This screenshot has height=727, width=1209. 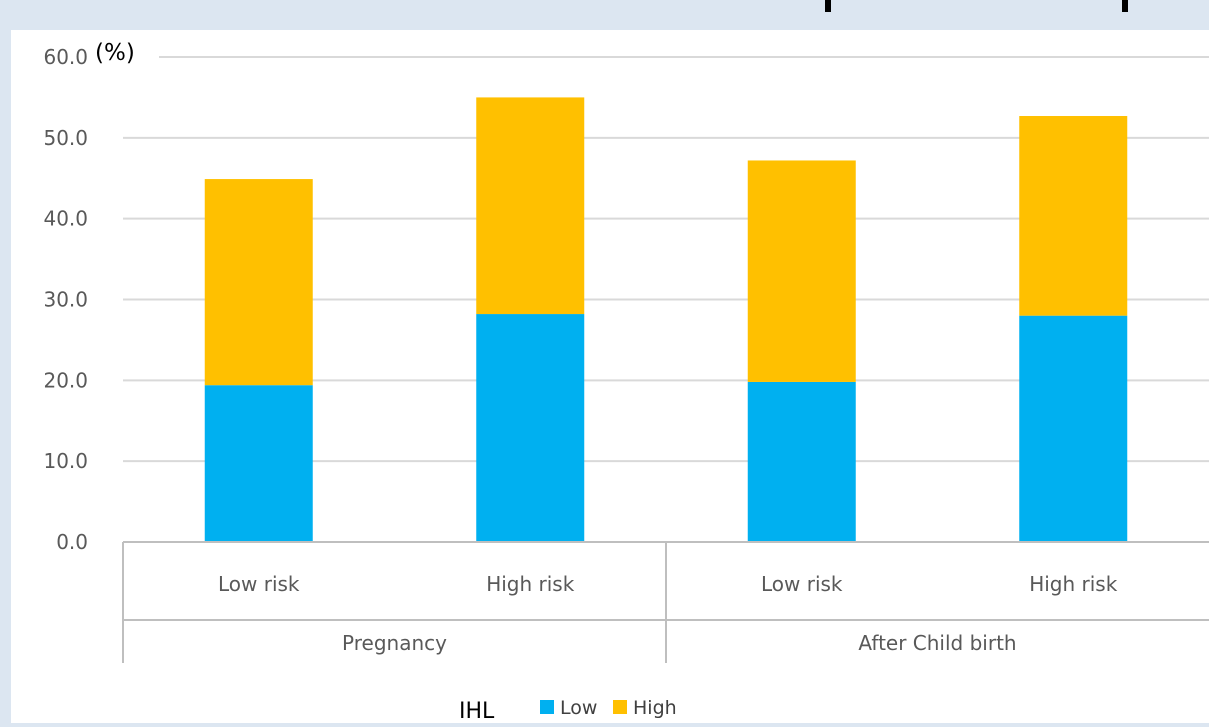 I want to click on group-label: After Child birth, so click(x=937, y=643).